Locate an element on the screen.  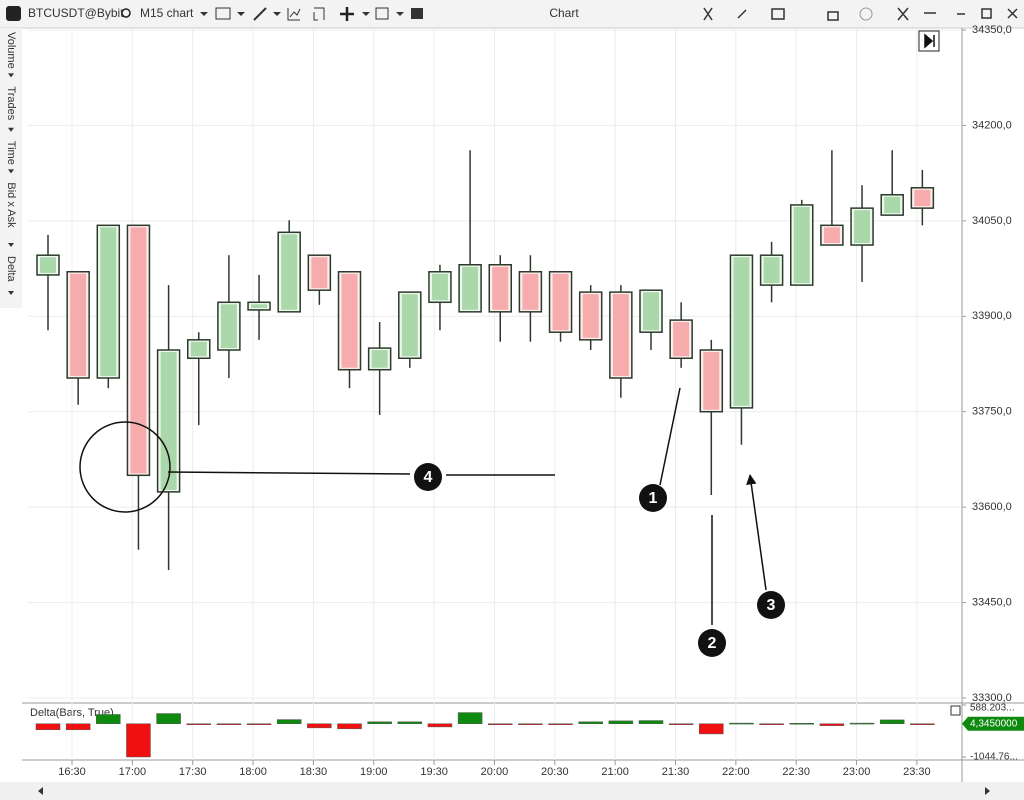
x-tick-label: 21:00 is located at coordinates (615, 772).